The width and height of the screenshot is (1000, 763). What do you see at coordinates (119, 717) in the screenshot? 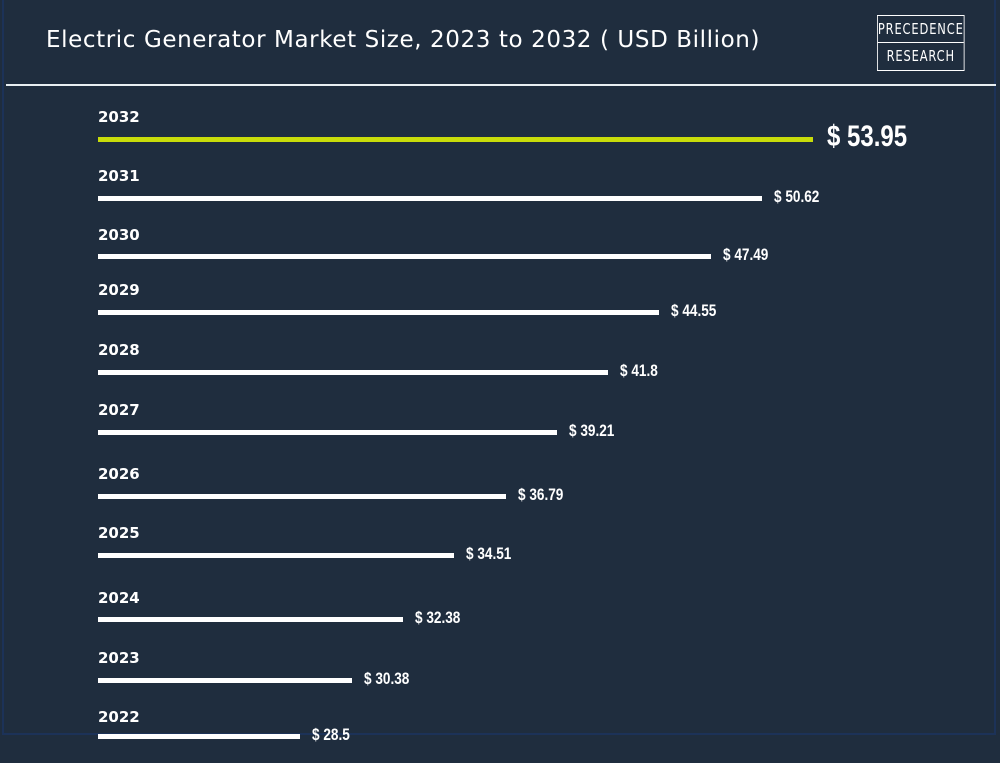
I see `year-label: 2022` at bounding box center [119, 717].